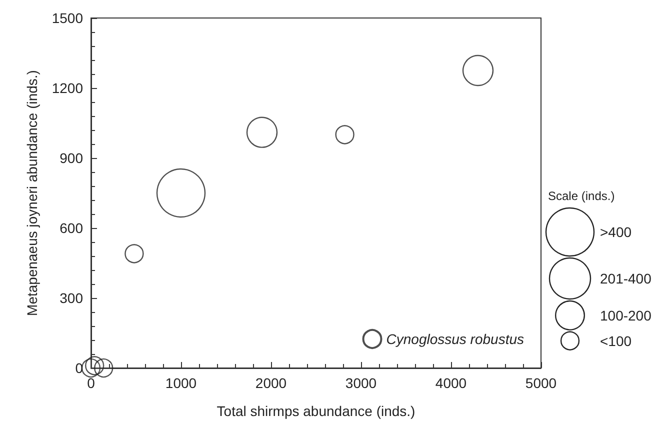 This screenshot has width=668, height=431. What do you see at coordinates (455, 339) in the screenshot?
I see `legend-label: Cynoglossus robustus` at bounding box center [455, 339].